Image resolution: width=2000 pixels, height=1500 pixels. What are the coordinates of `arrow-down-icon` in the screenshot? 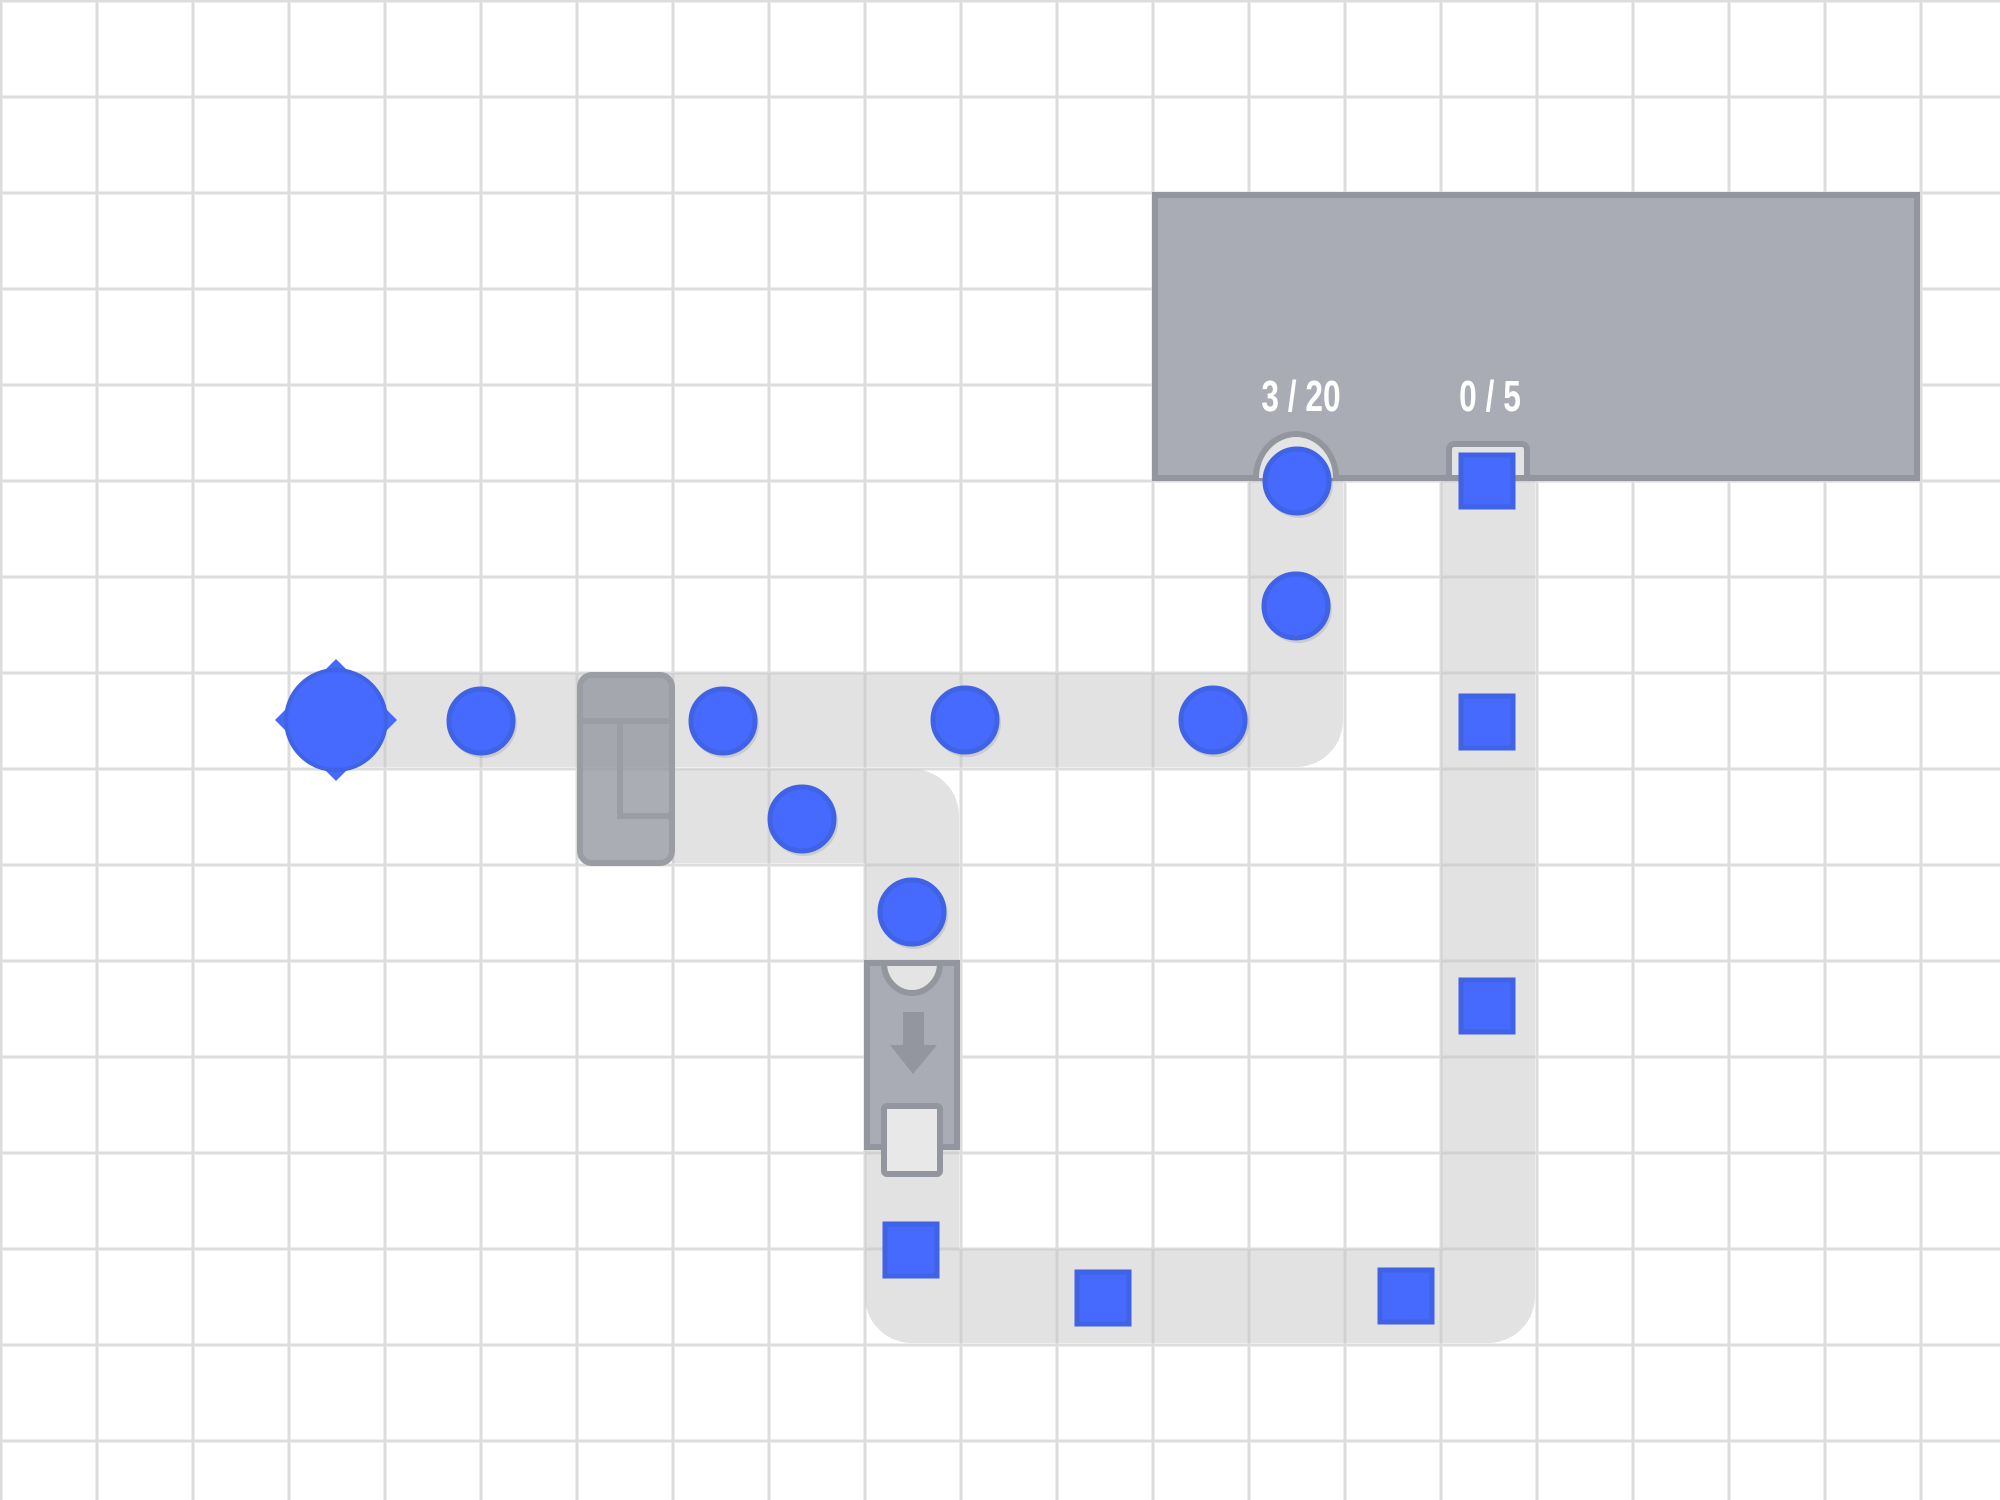 It's located at (913, 1043).